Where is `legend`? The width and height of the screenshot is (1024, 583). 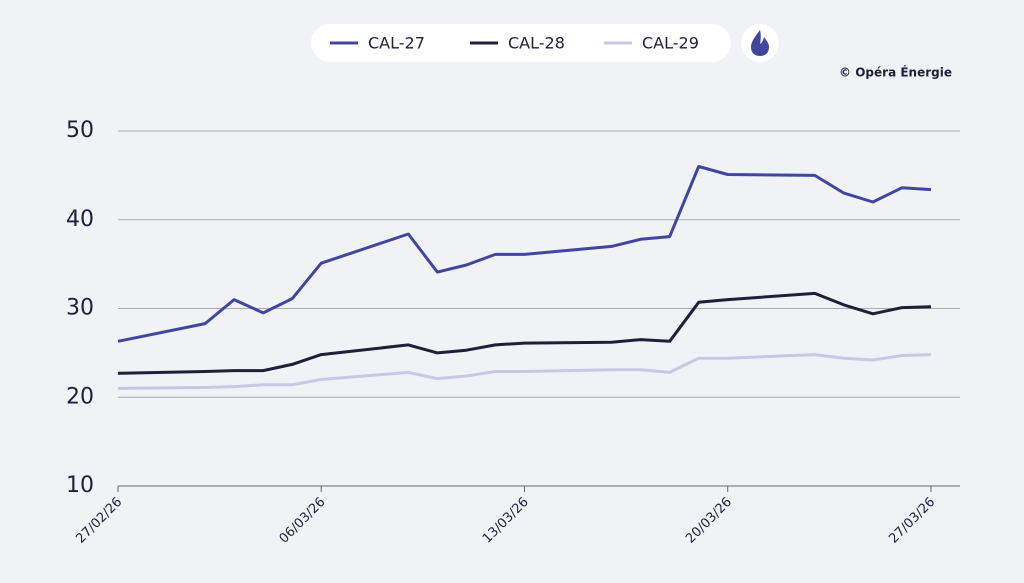
legend is located at coordinates (521, 43).